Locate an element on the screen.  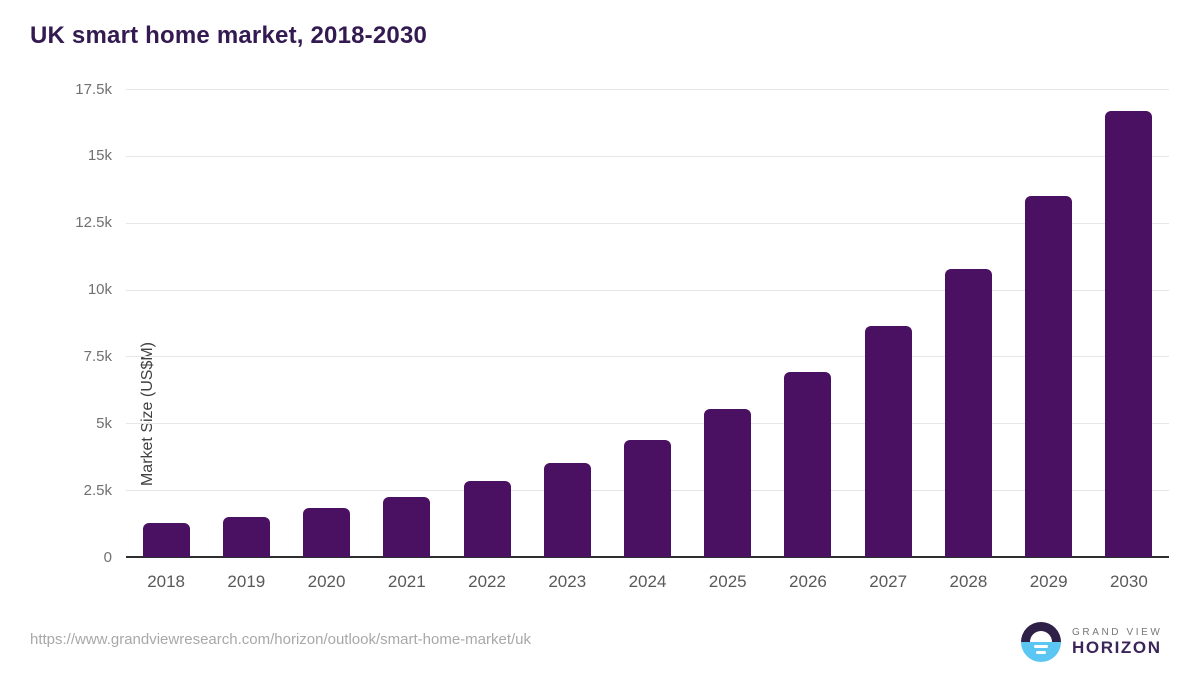
gridline-12.5k is located at coordinates (647, 223).